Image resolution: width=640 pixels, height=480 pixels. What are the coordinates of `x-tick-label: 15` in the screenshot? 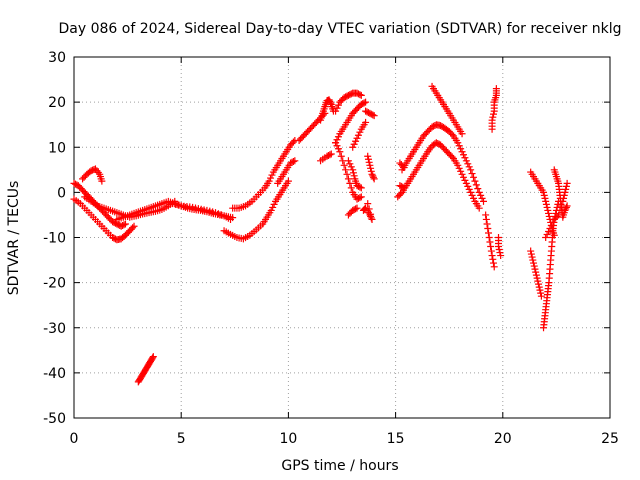 It's located at (396, 439).